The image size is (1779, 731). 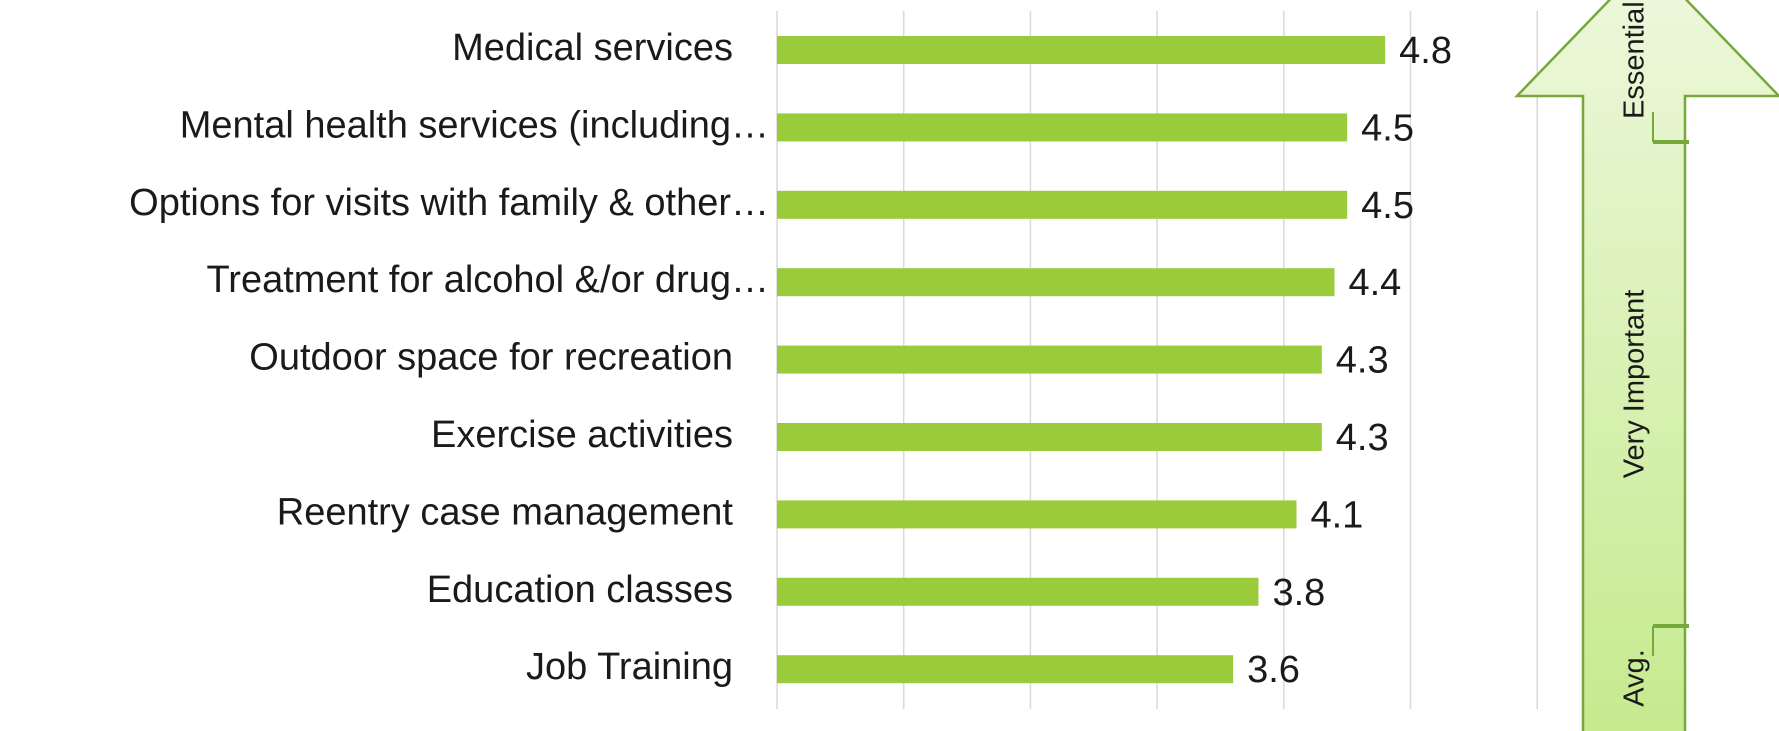 I want to click on value-label: 4.8, so click(x=1425, y=51).